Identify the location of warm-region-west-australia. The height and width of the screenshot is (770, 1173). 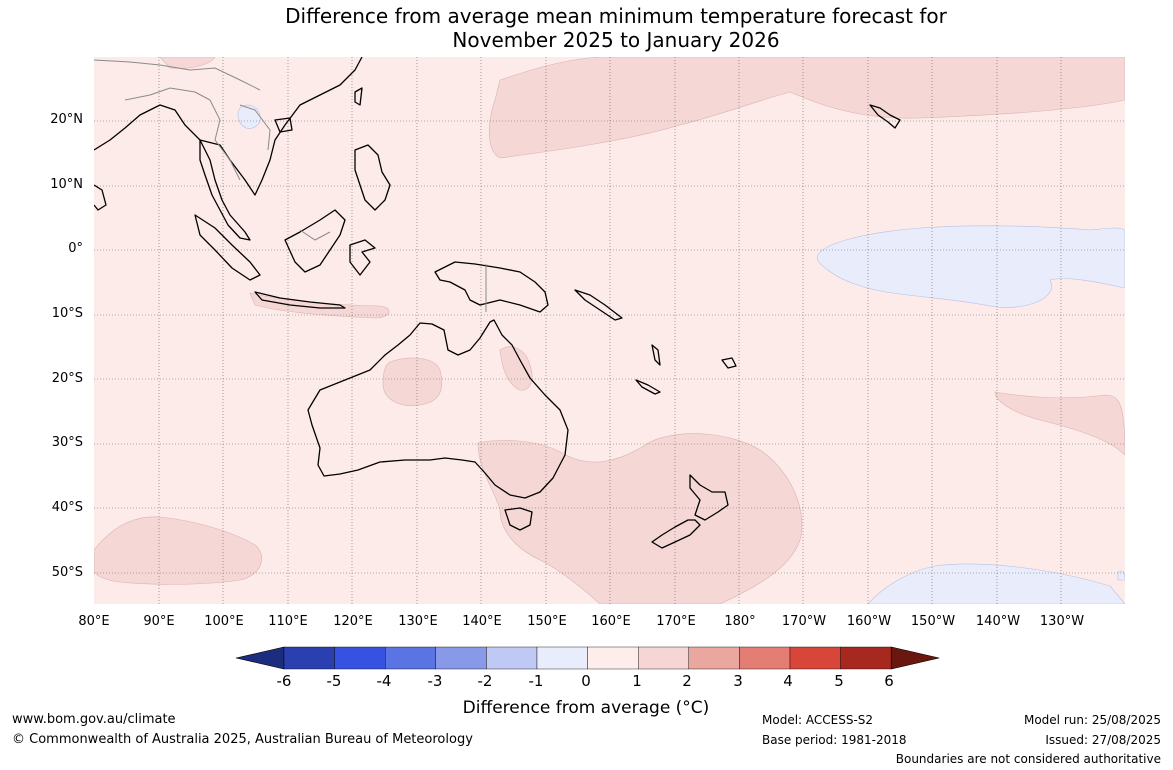
(412, 381).